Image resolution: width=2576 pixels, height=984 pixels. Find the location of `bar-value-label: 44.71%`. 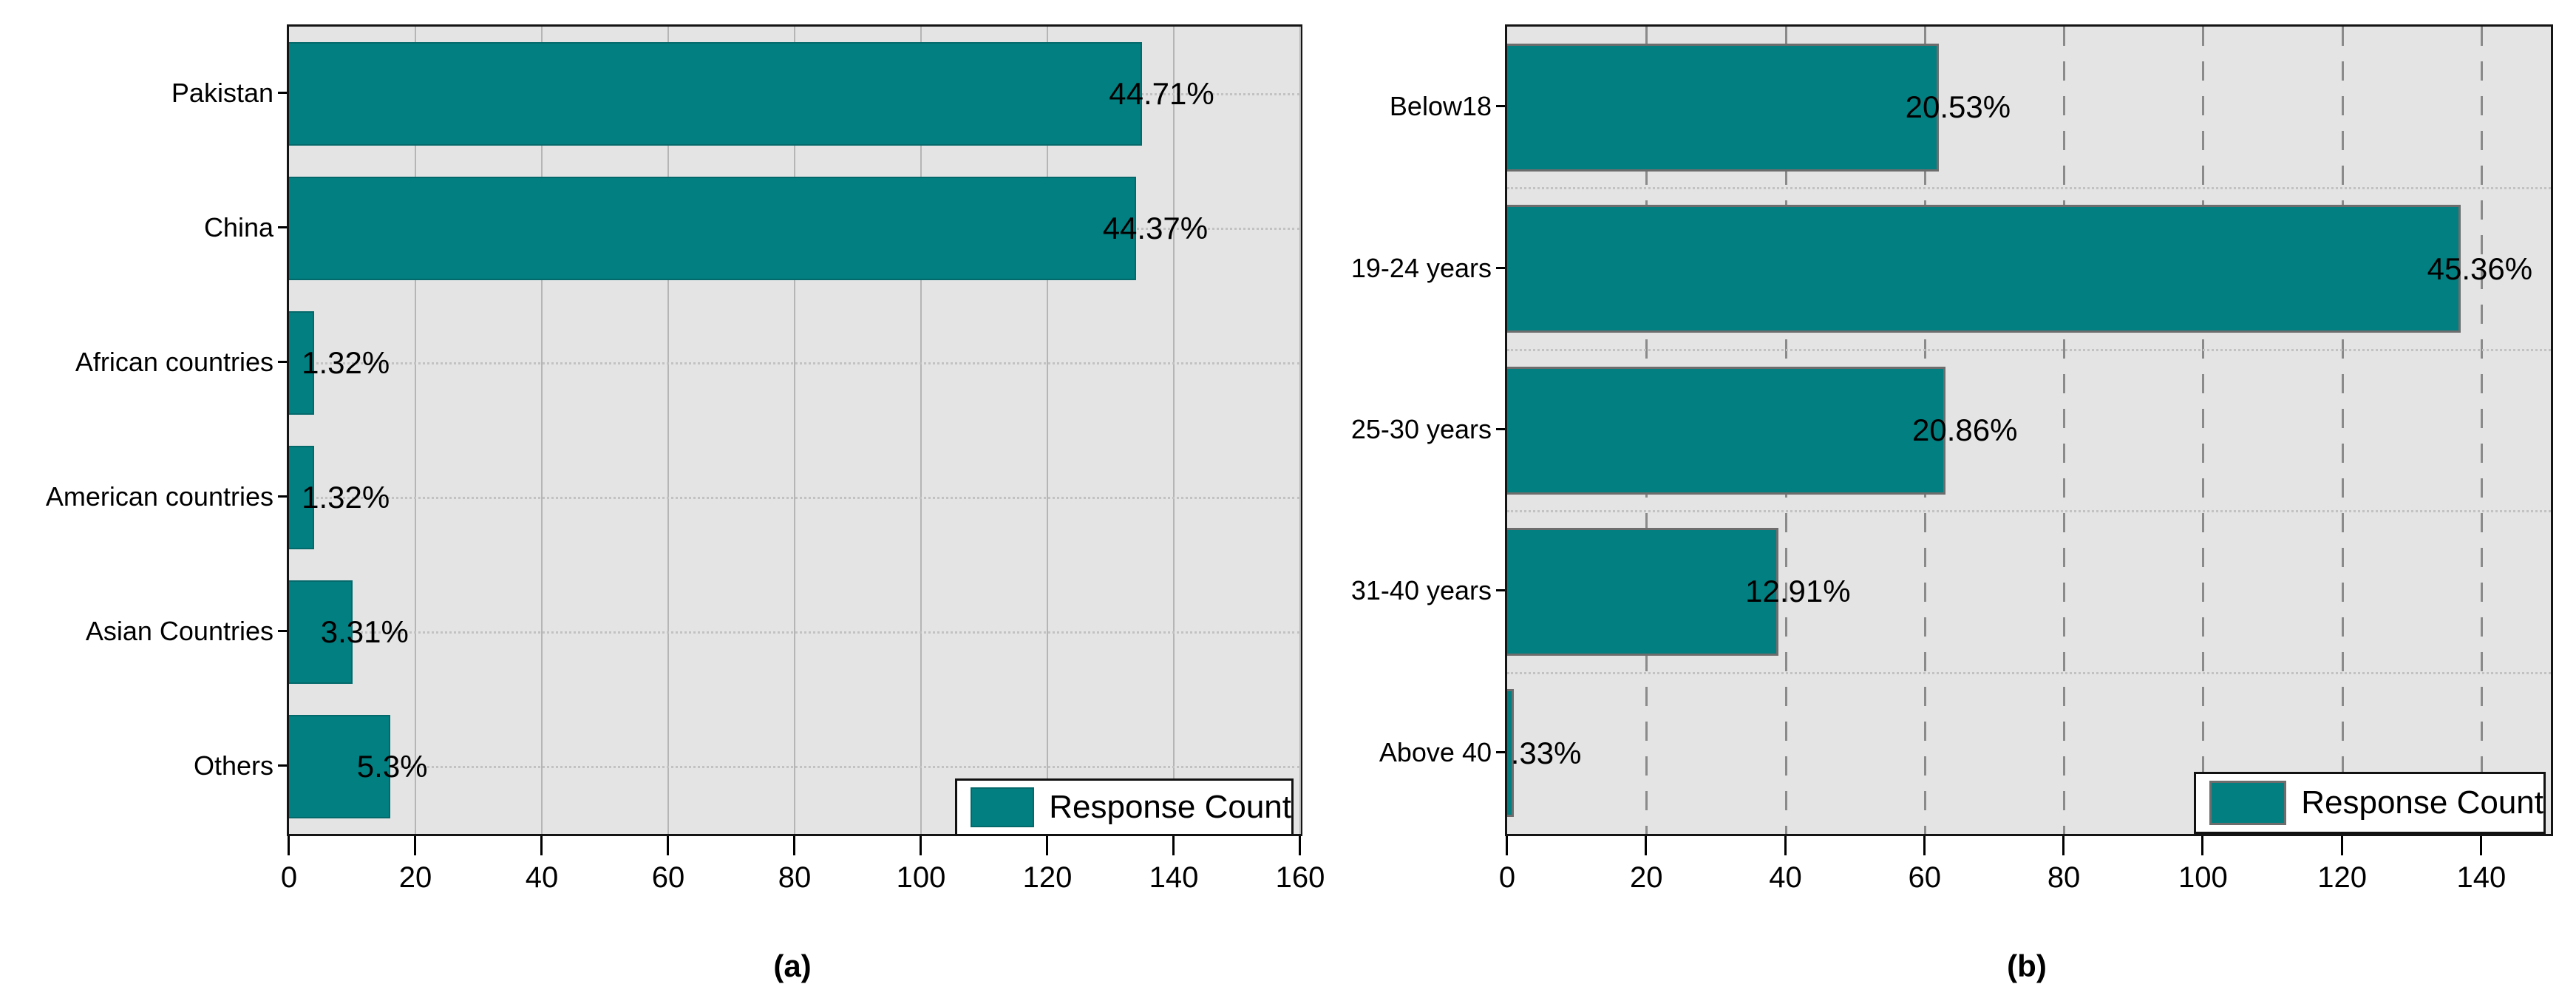

bar-value-label: 44.71% is located at coordinates (1161, 93).